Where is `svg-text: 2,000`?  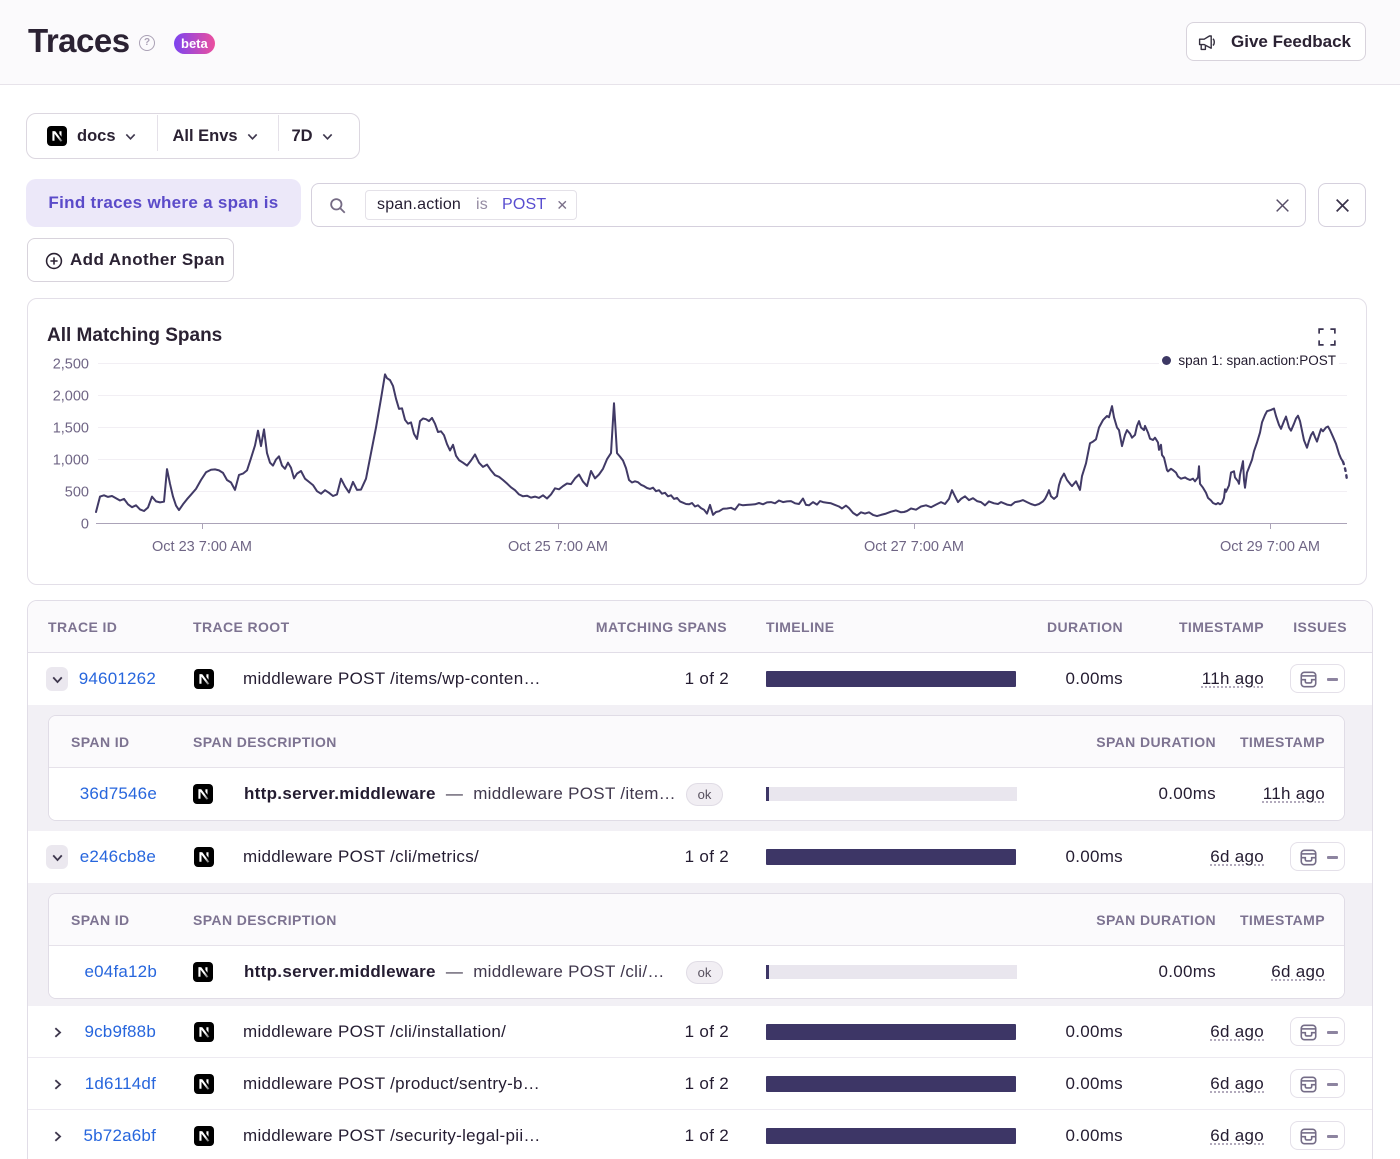
svg-text: 2,000 is located at coordinates (71, 397).